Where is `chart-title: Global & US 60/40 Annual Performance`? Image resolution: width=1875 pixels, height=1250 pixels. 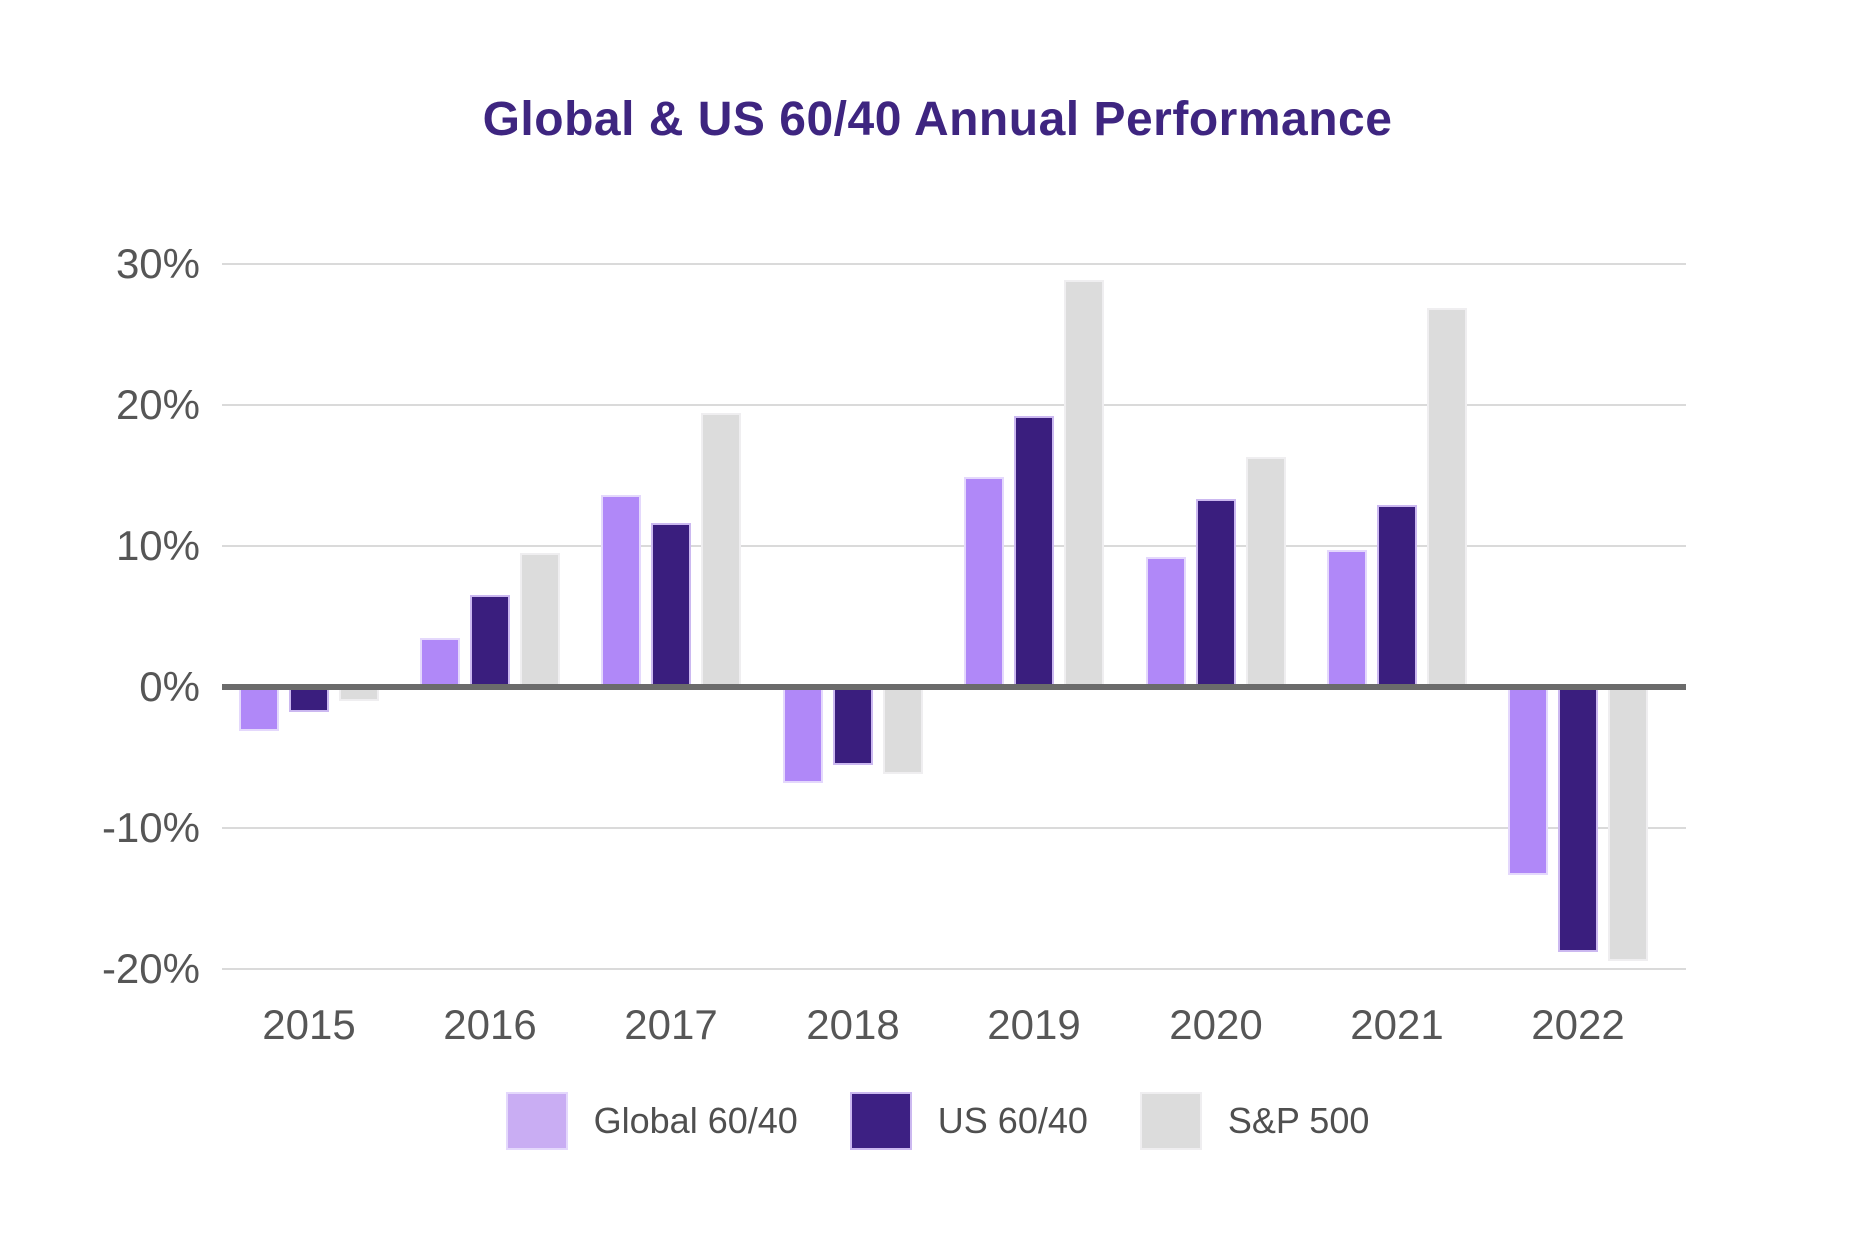
chart-title: Global & US 60/40 Annual Performance is located at coordinates (937, 119).